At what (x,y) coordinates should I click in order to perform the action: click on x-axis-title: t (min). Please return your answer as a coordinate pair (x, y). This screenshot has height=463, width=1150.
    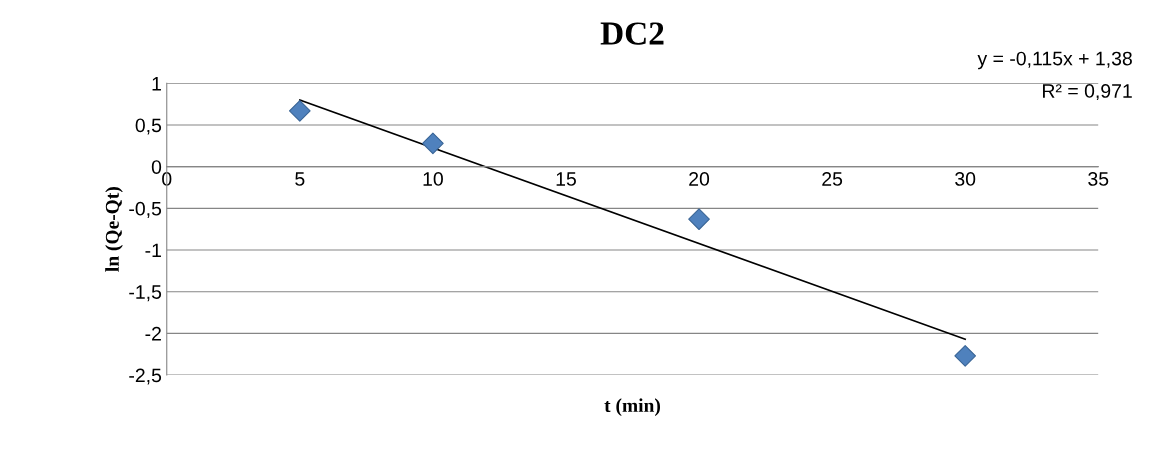
    Looking at the image, I should click on (632, 407).